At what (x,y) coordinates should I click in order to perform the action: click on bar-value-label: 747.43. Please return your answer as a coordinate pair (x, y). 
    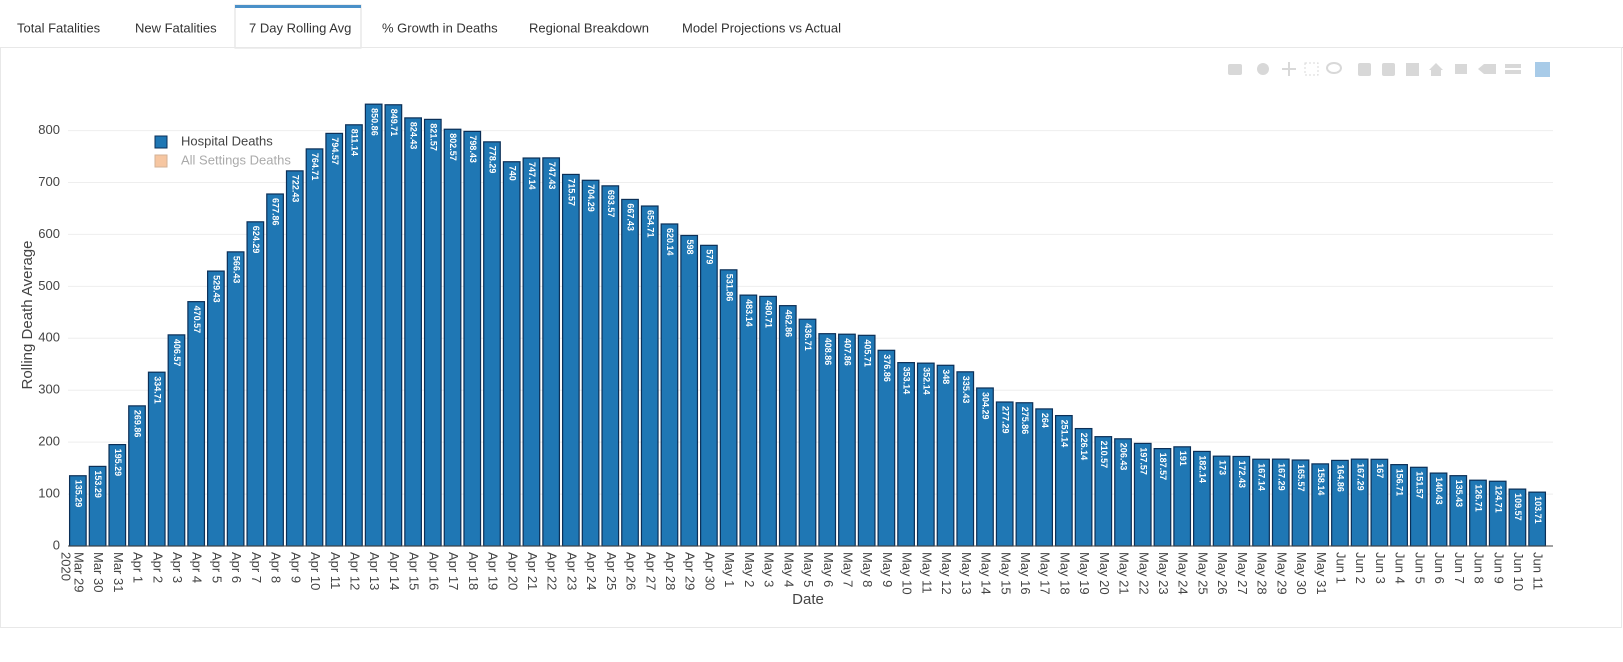
    Looking at the image, I should click on (552, 176).